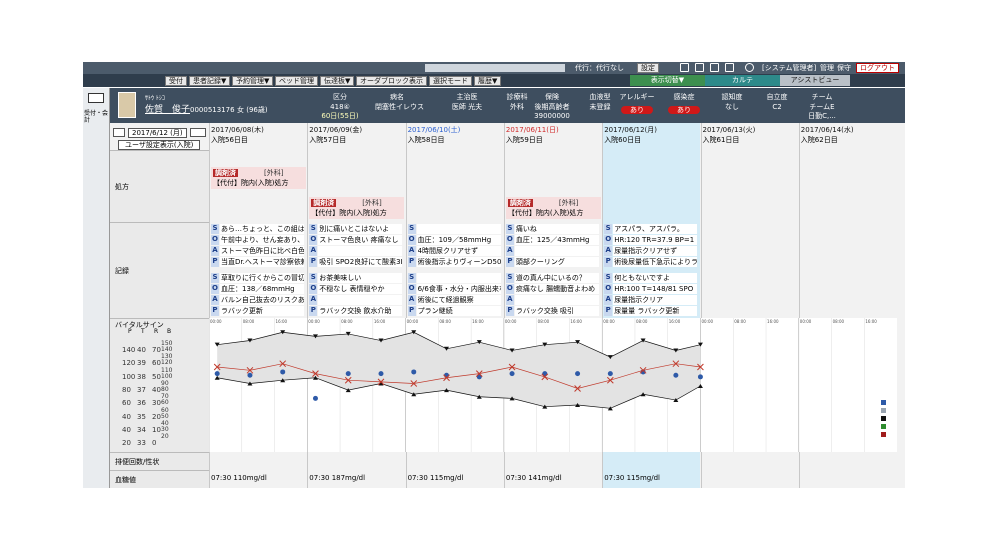 The height and width of the screenshot is (556, 988). What do you see at coordinates (391, 81) in the screenshot?
I see `toolbar-button: オーダブロック表示` at bounding box center [391, 81].